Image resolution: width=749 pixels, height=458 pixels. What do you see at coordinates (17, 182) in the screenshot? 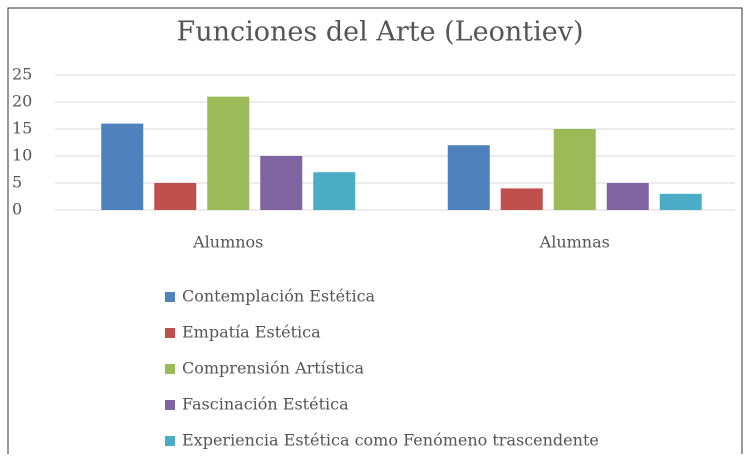
I see `y-tick-label: 5` at bounding box center [17, 182].